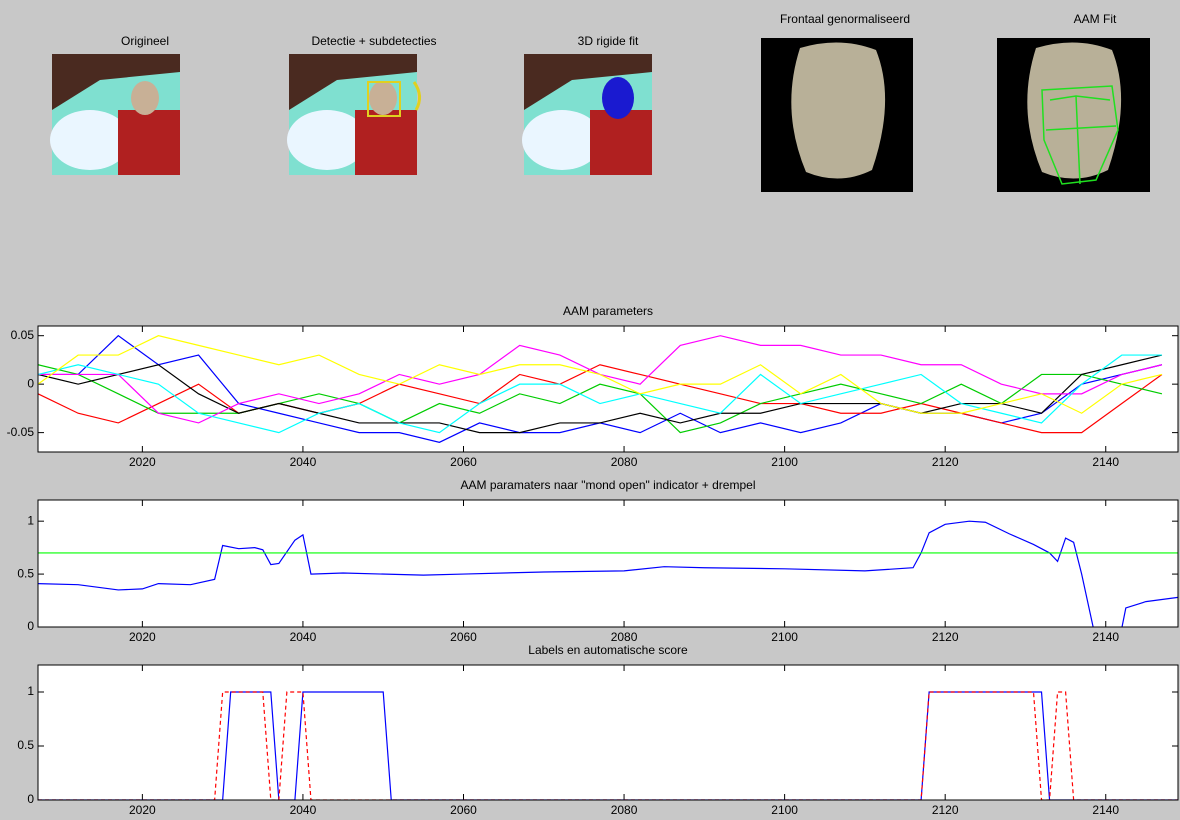 Image resolution: width=1180 pixels, height=820 pixels. What do you see at coordinates (21, 432) in the screenshot?
I see `y-tick-label: -0.05` at bounding box center [21, 432].